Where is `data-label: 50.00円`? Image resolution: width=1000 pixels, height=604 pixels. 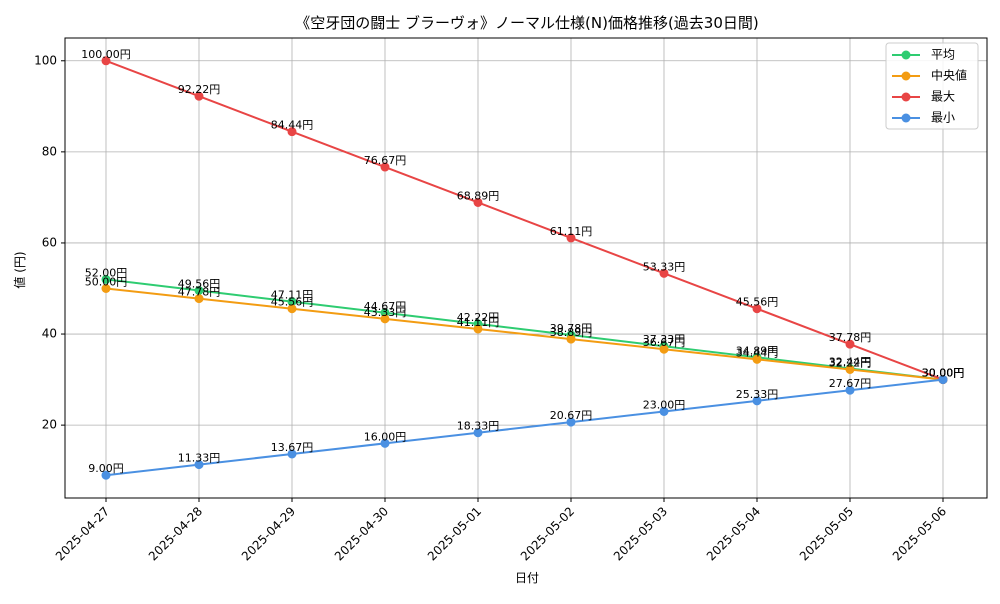 data-label: 50.00円 is located at coordinates (106, 281).